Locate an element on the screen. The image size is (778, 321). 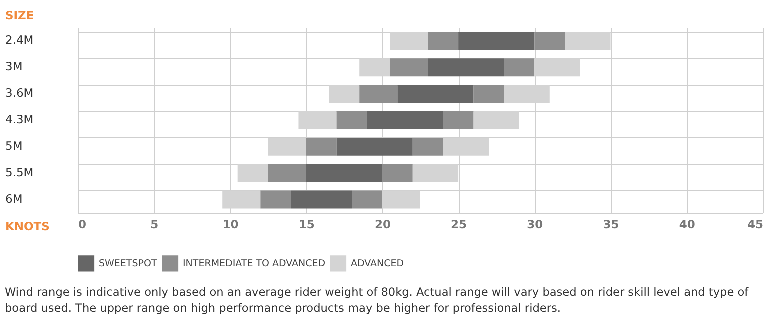
y-tick-label: 5M is located at coordinates (14, 145).